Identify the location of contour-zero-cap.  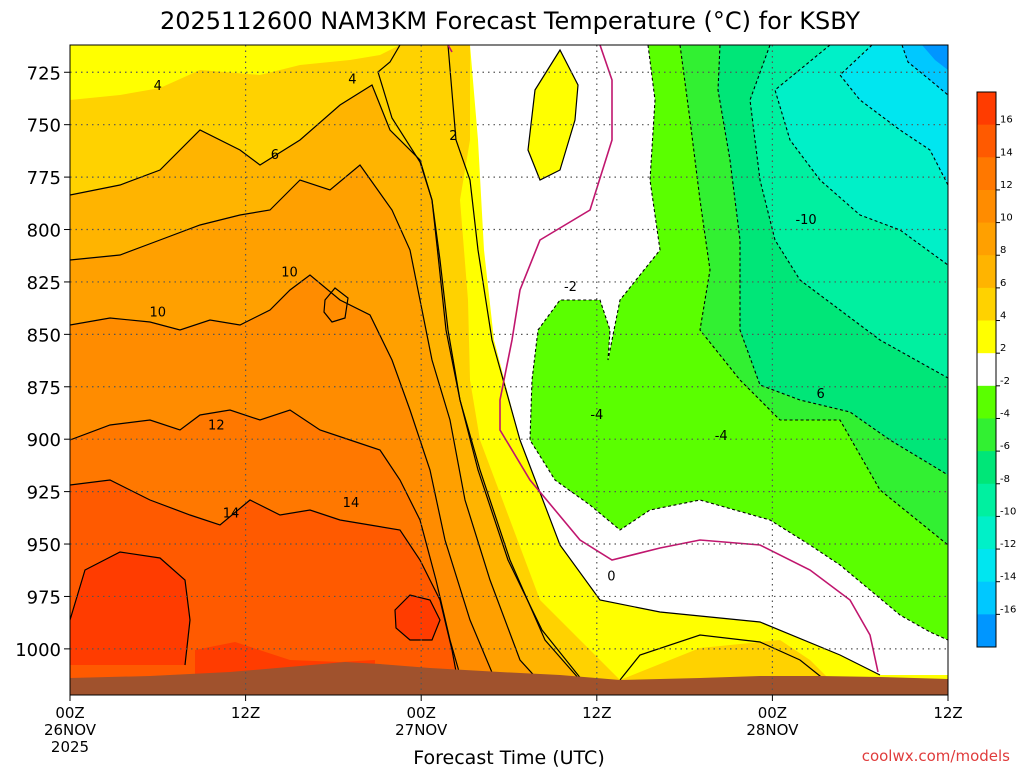
(450, 49).